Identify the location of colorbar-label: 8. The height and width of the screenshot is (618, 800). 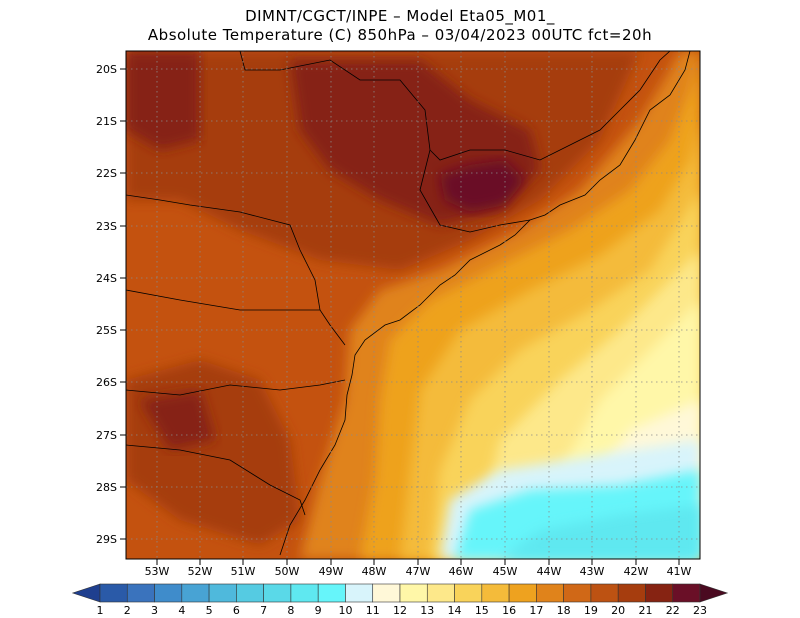
(290, 610).